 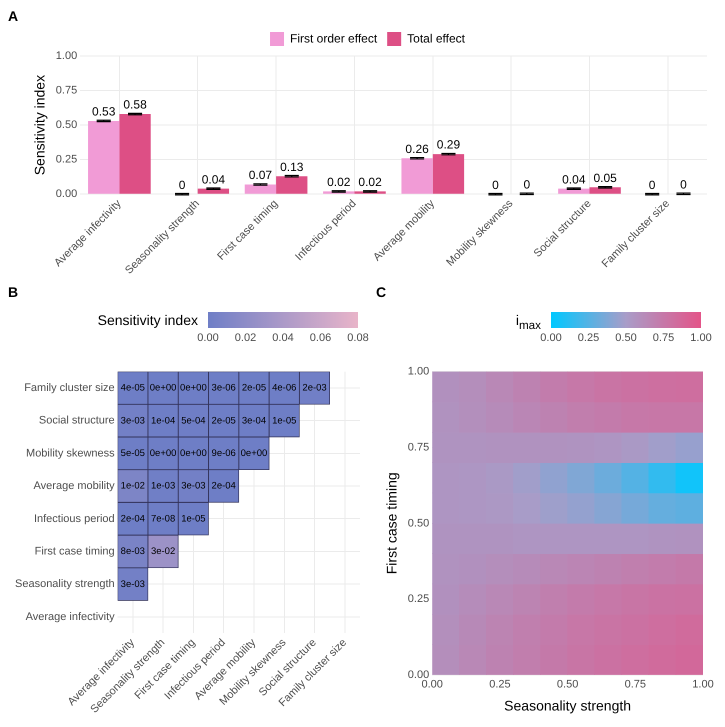 What do you see at coordinates (245, 338) in the screenshot?
I see `color-bar-label: 0.02` at bounding box center [245, 338].